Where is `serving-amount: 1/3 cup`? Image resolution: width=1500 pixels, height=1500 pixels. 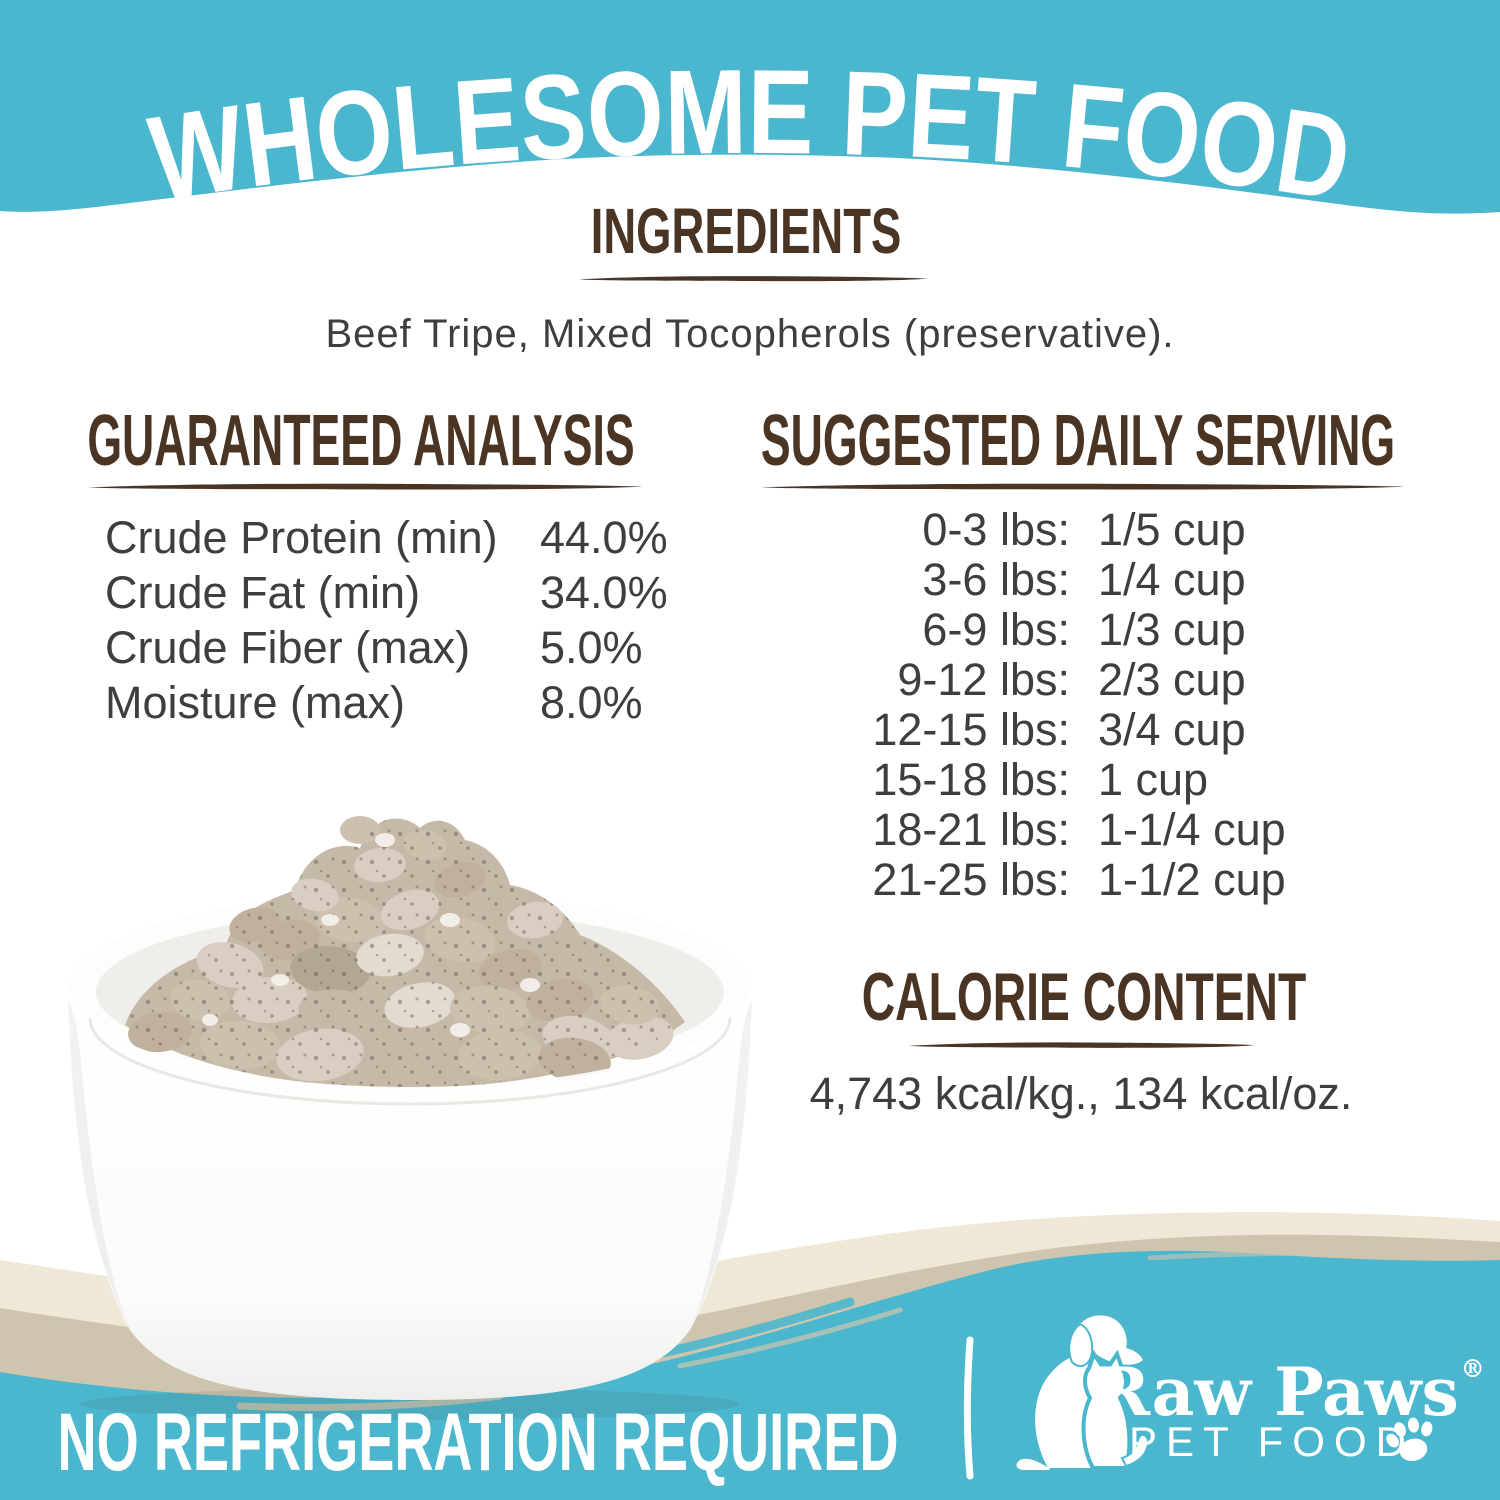
serving-amount: 1/3 cup is located at coordinates (1172, 629).